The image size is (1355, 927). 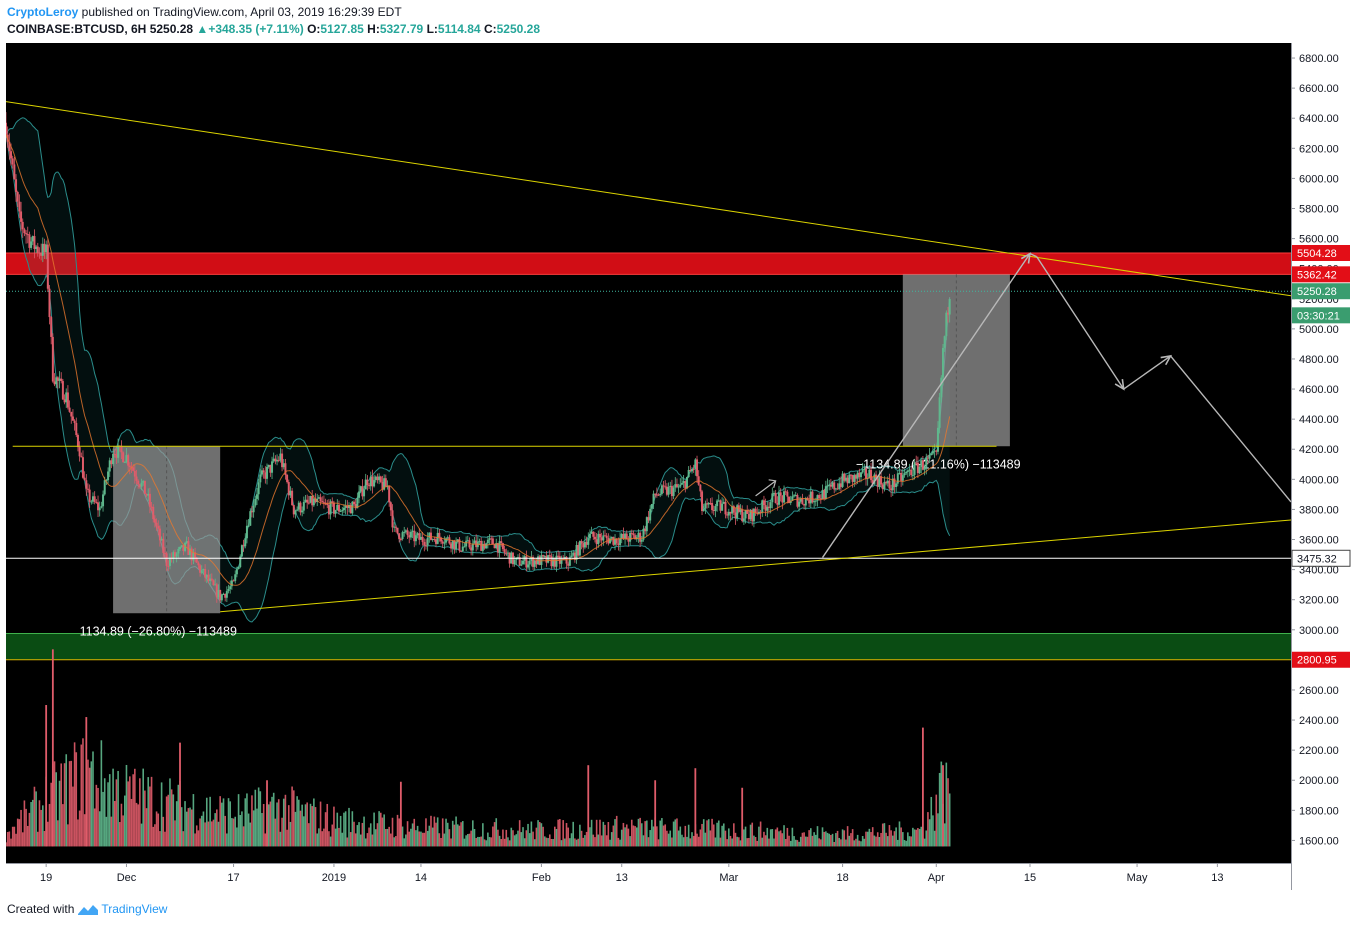 What do you see at coordinates (1080, 323) in the screenshot?
I see `projection-segment` at bounding box center [1080, 323].